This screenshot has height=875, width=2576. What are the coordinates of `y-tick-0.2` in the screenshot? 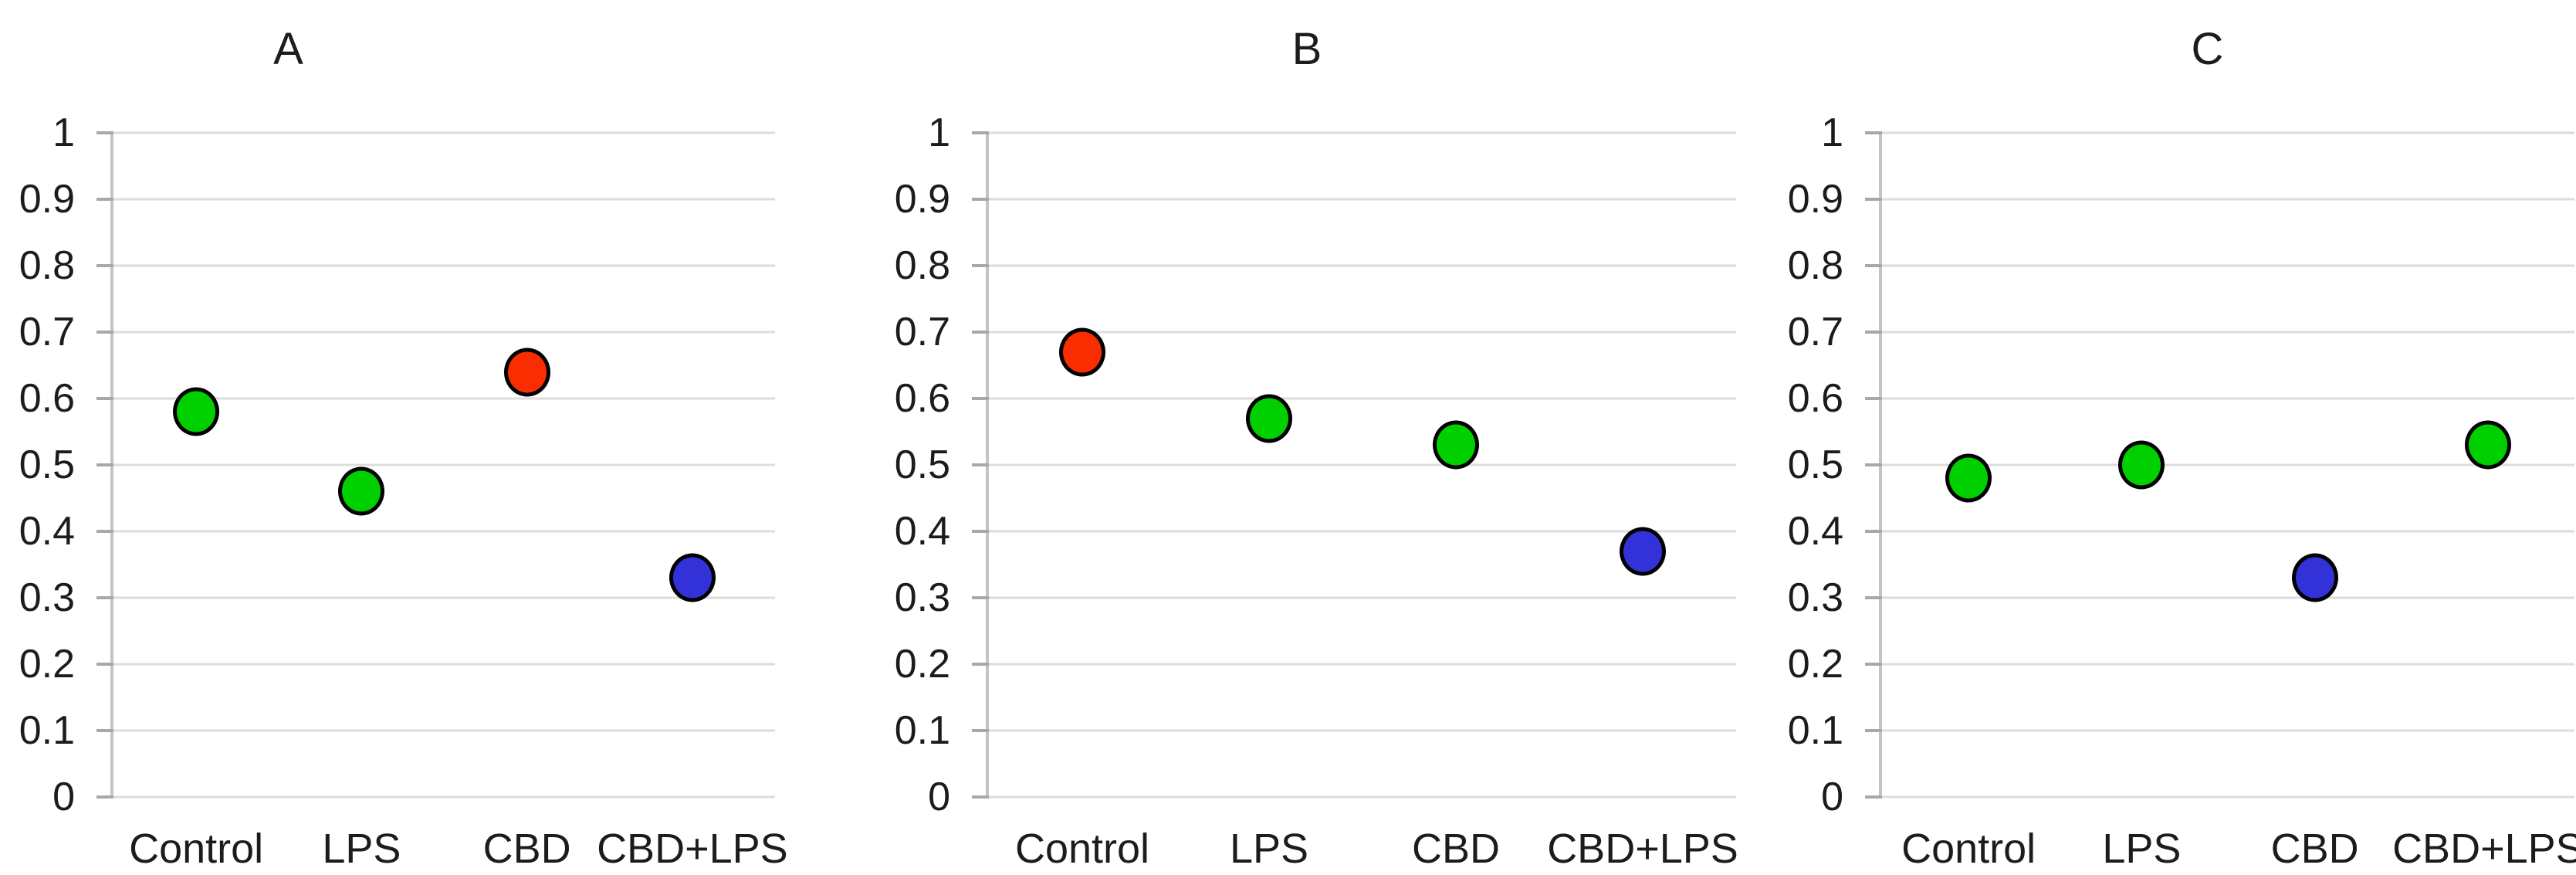 It's located at (980, 665).